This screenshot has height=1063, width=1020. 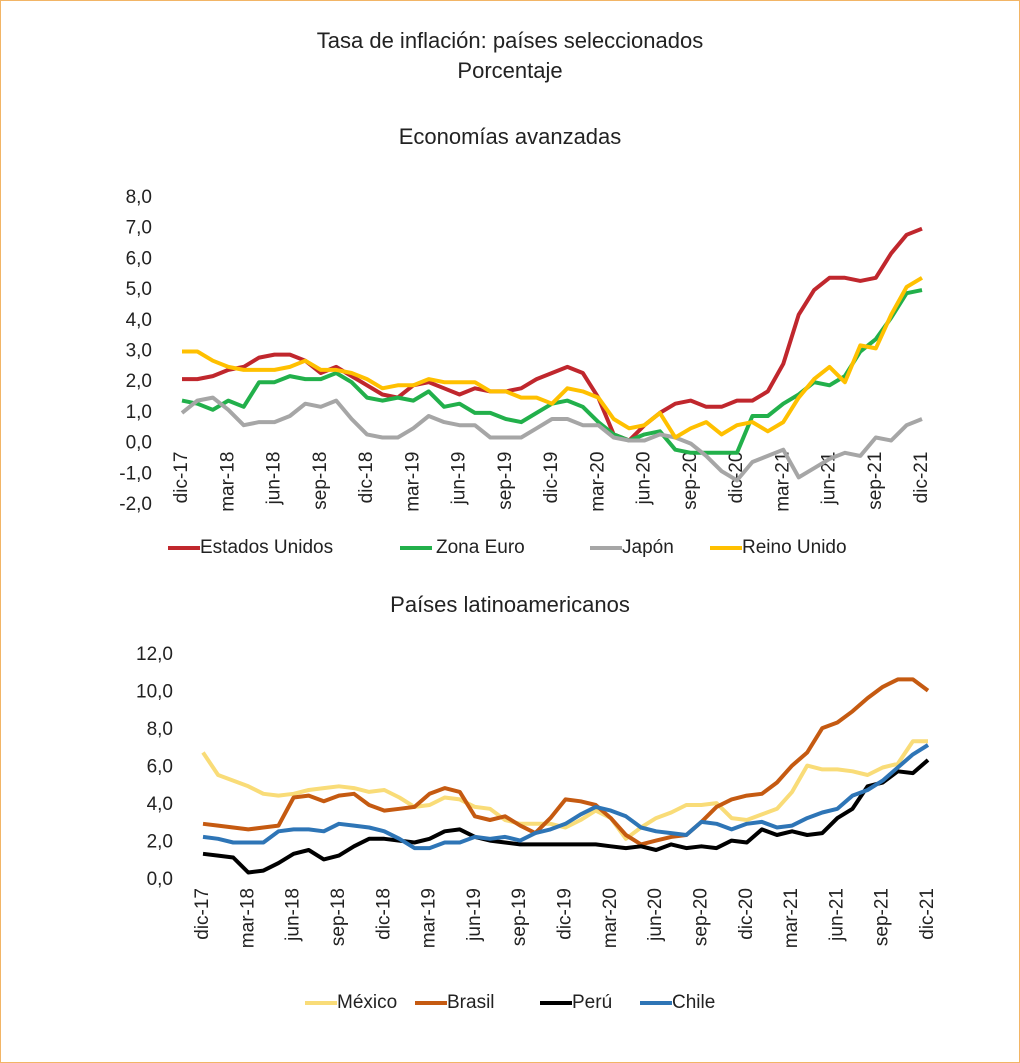 What do you see at coordinates (510, 40) in the screenshot?
I see `page-title: Tasa de inflación: países seleccionados` at bounding box center [510, 40].